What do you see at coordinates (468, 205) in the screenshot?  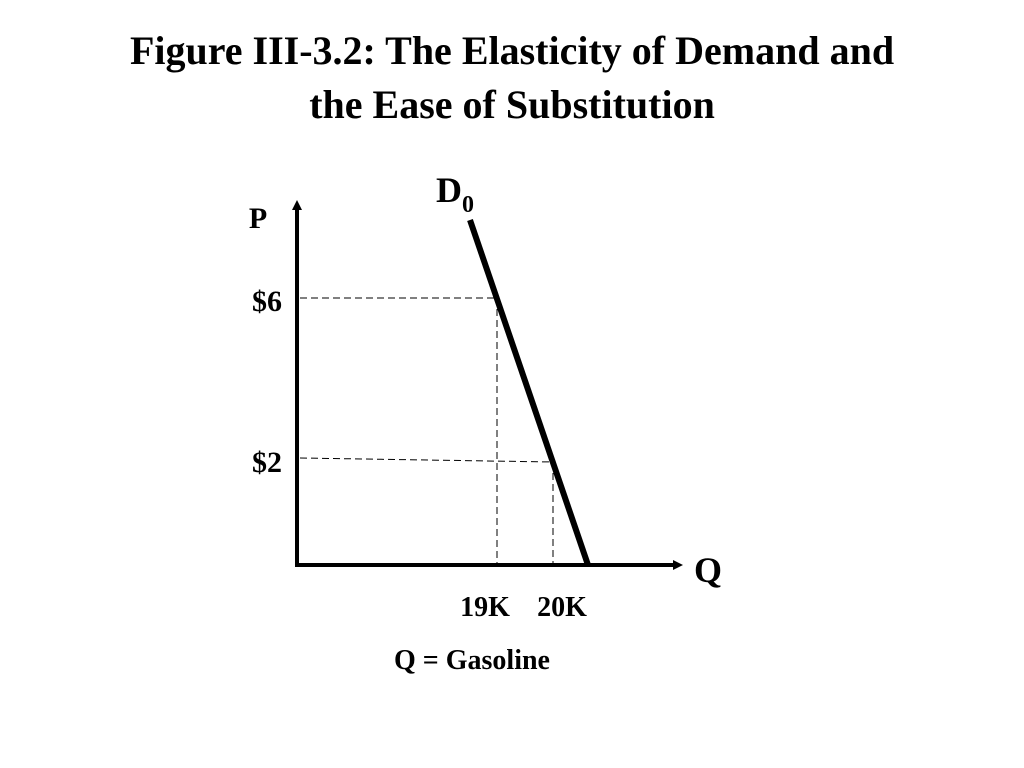 I see `curve-label-subscript: 0` at bounding box center [468, 205].